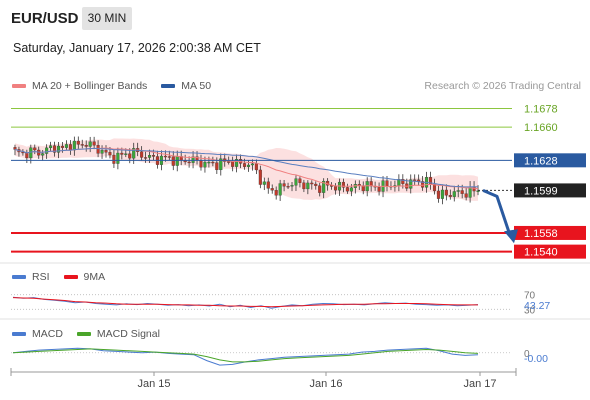 The height and width of the screenshot is (400, 590). I want to click on legend-label-ma20: MA 20 + Bollinger Bands, so click(90, 86).